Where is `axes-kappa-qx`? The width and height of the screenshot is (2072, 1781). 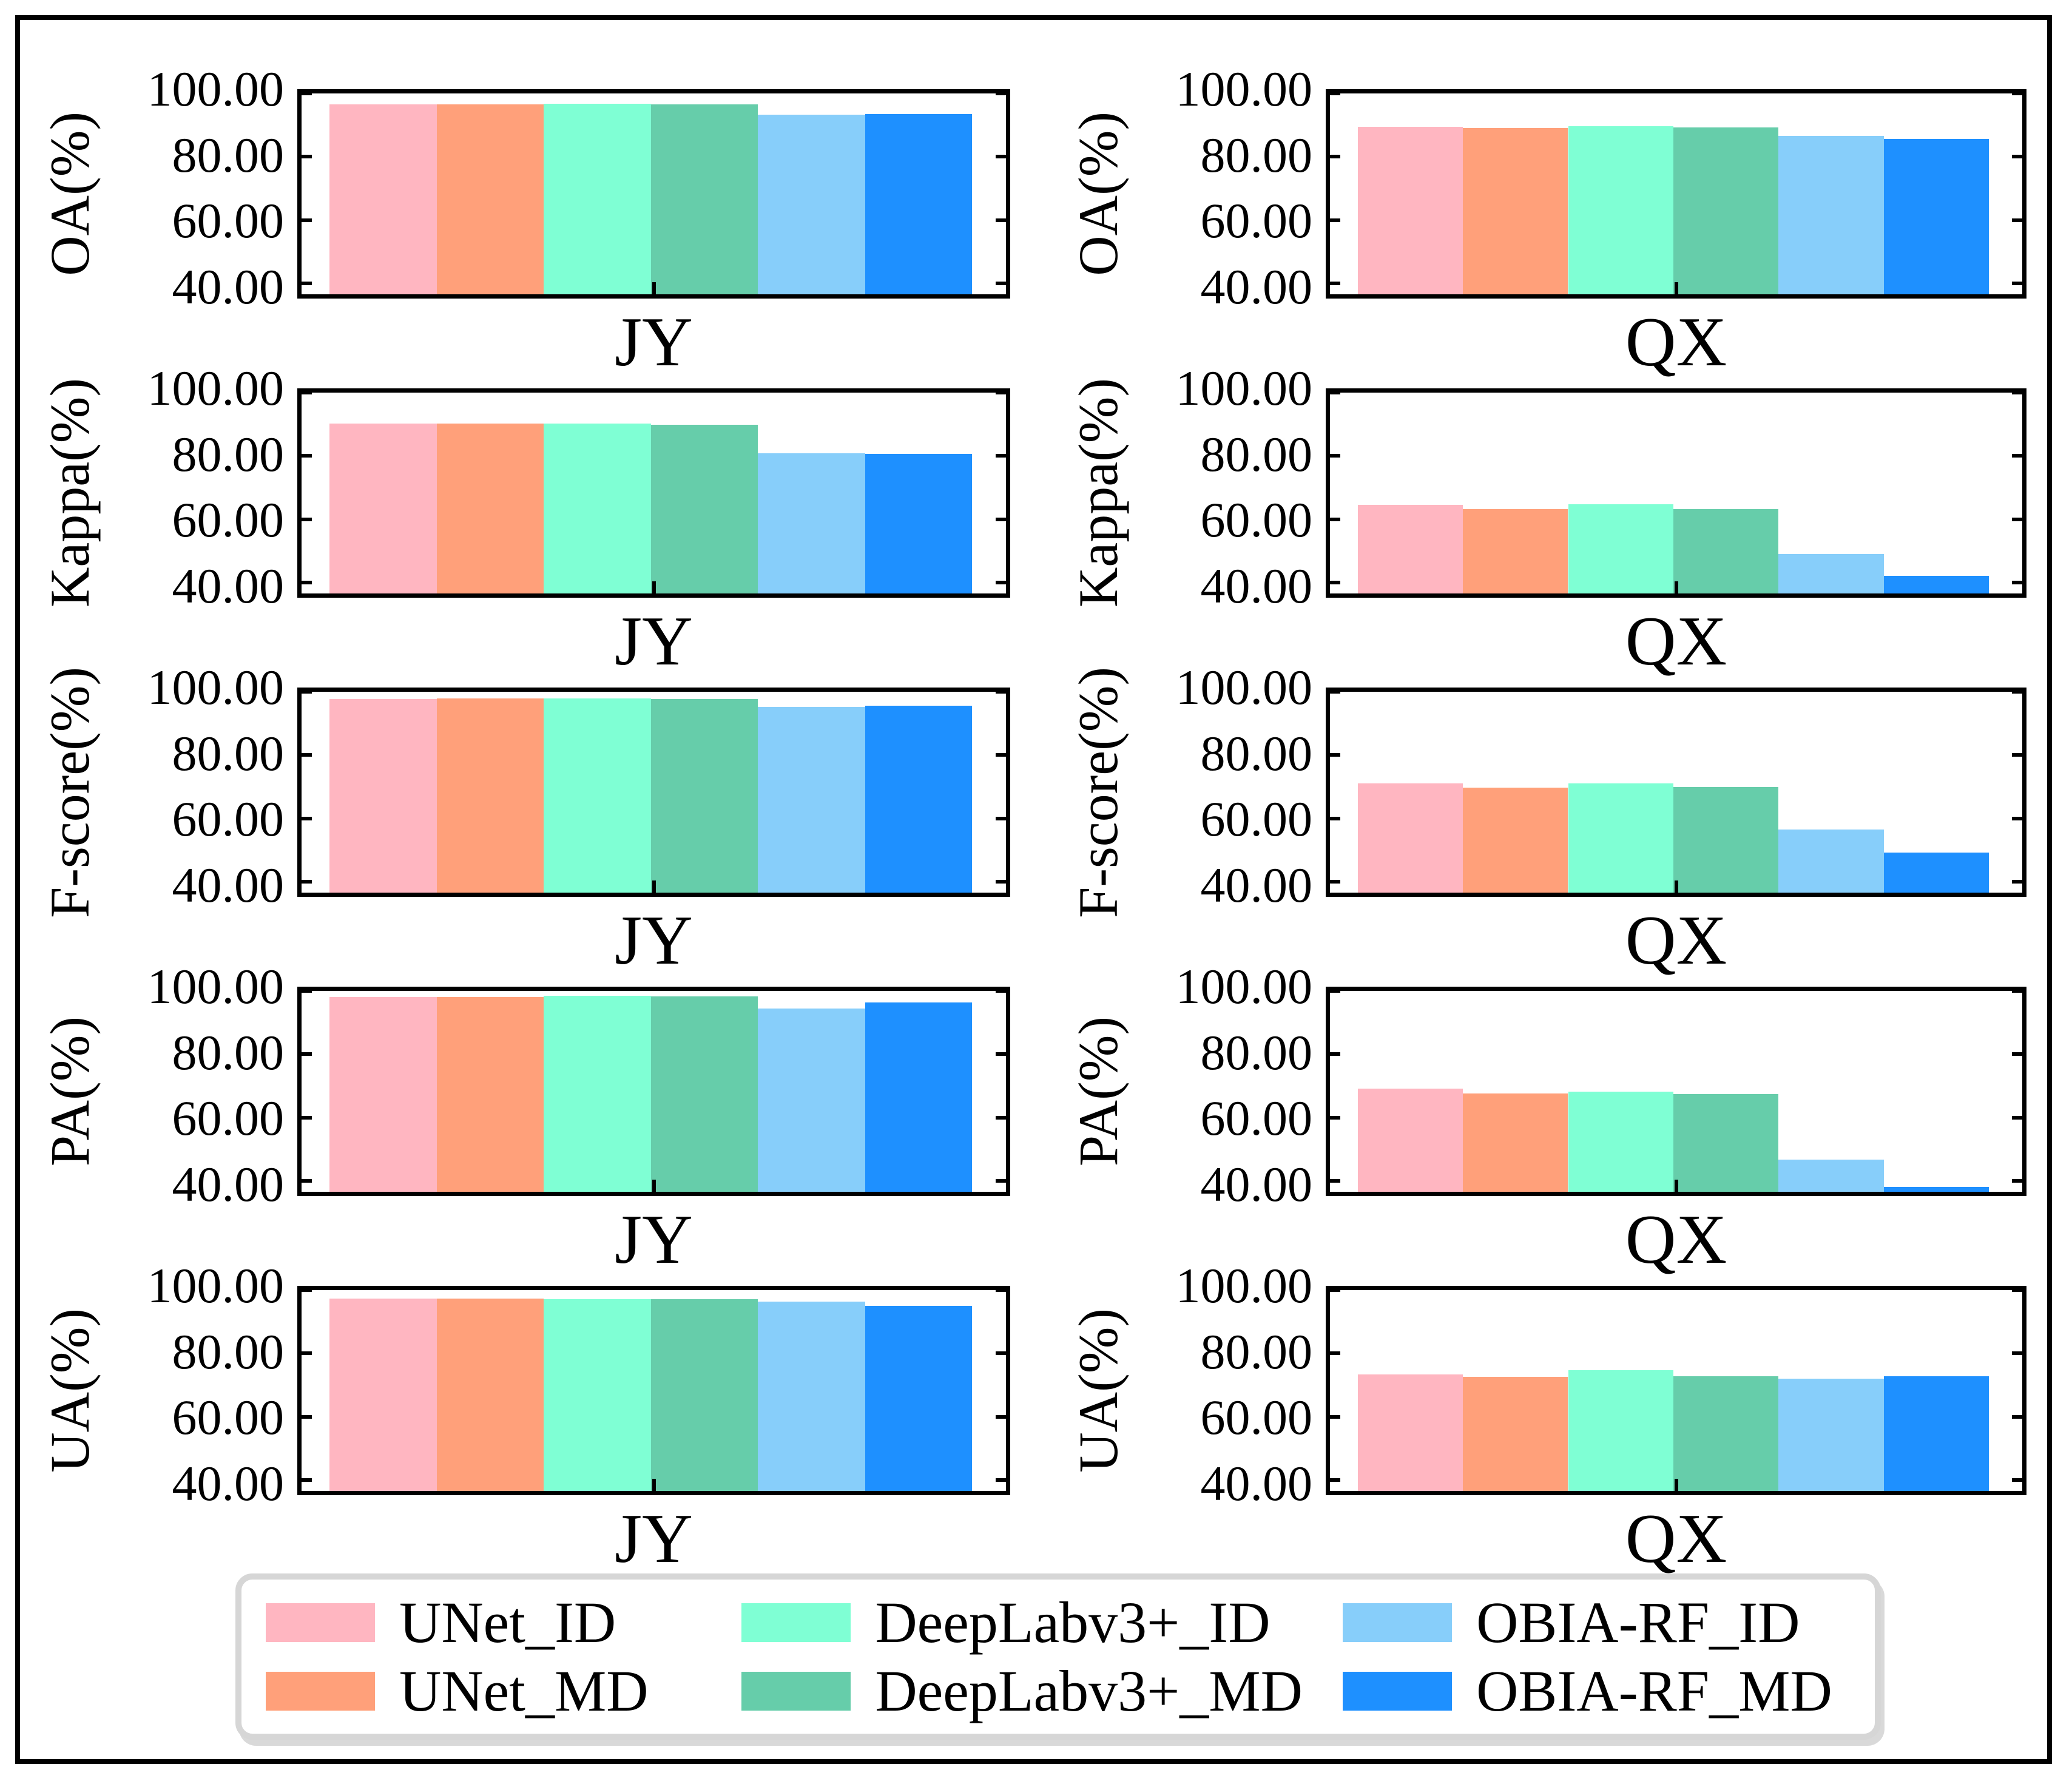 axes-kappa-qx is located at coordinates (1676, 493).